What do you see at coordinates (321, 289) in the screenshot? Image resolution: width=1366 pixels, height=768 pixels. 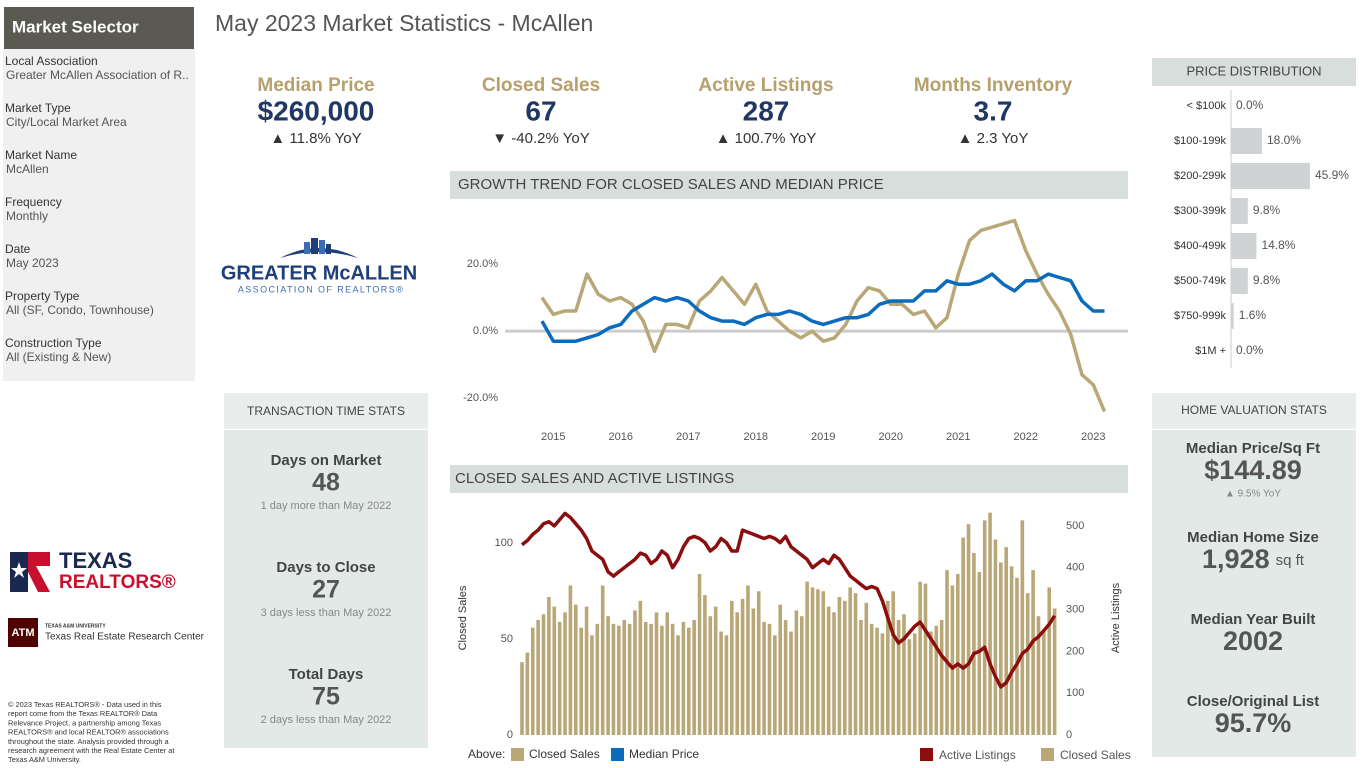 I see `logo-sub: ASSOCIATION OF REALTORS®` at bounding box center [321, 289].